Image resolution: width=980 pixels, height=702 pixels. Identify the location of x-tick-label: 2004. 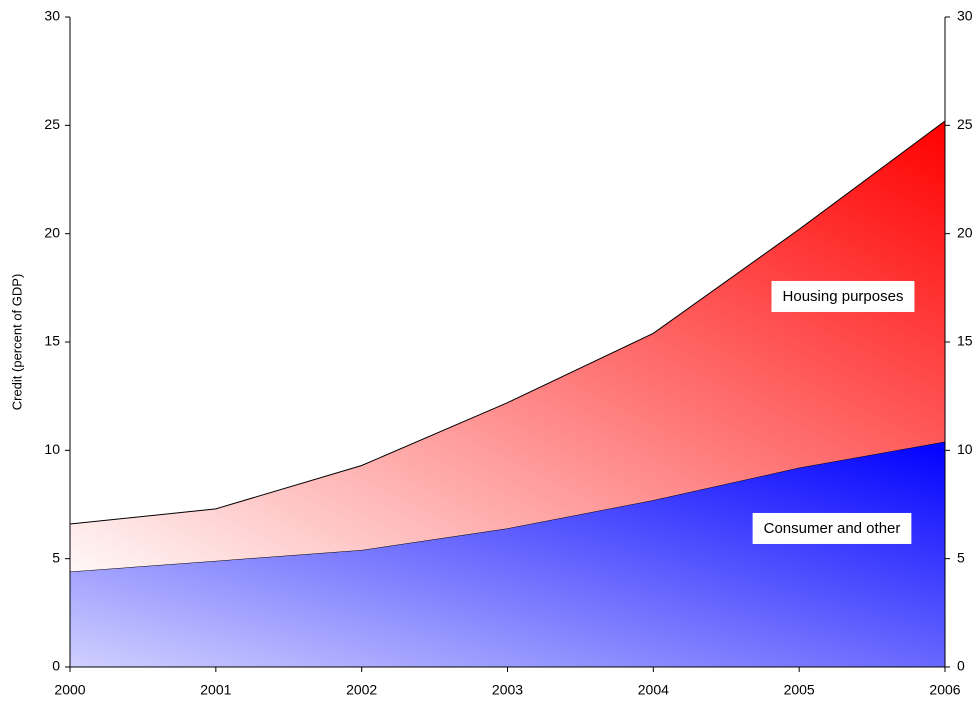
(653, 690).